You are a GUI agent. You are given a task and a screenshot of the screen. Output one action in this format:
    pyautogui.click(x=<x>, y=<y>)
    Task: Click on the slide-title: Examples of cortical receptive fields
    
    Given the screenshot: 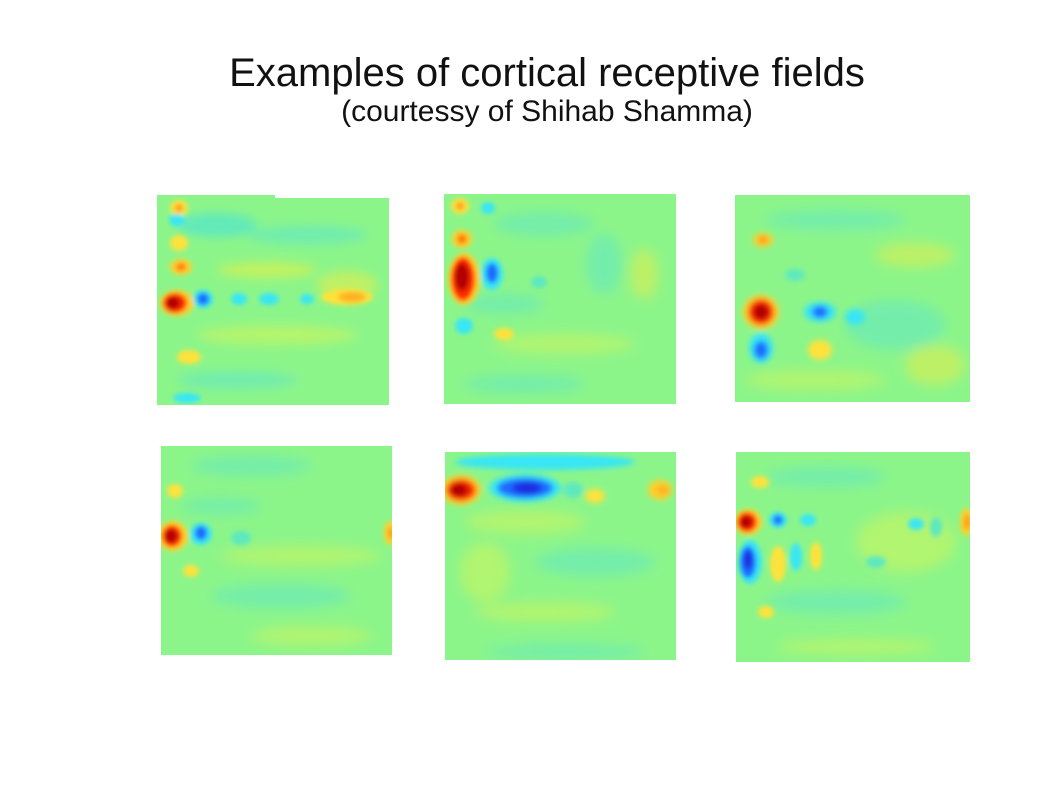 What is the action you would take?
    pyautogui.click(x=547, y=73)
    